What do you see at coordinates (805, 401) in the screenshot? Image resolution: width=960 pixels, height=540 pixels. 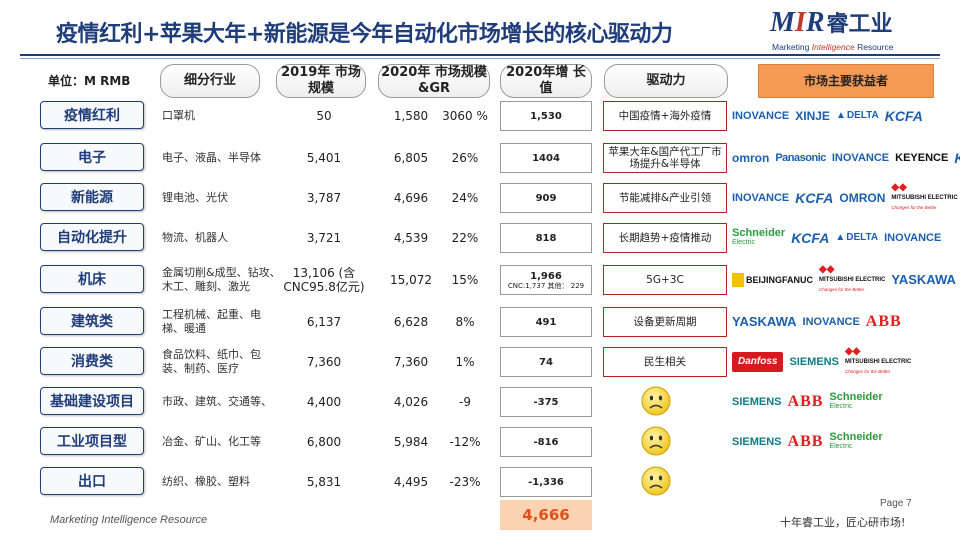 I see `abb-logo: ABB` at bounding box center [805, 401].